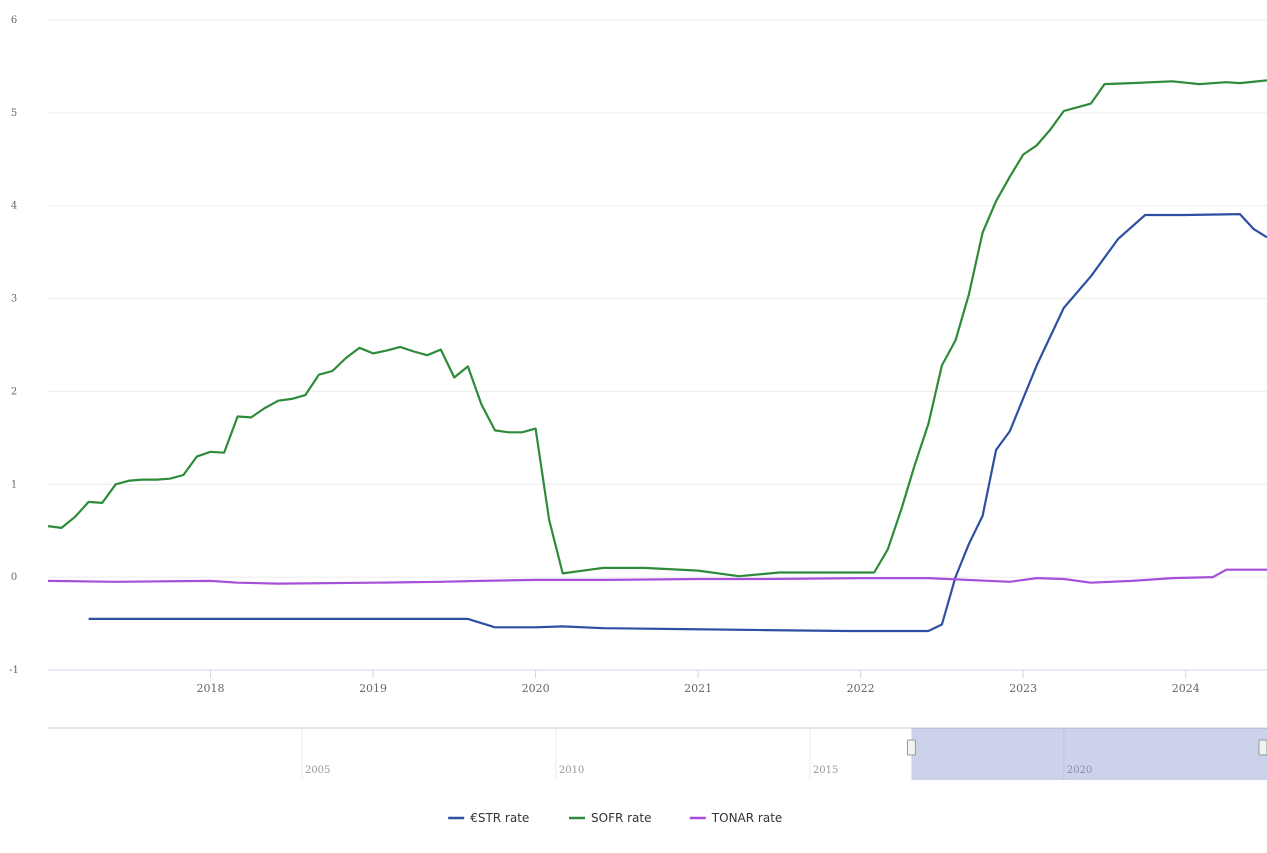 This screenshot has width=1267, height=853. What do you see at coordinates (317, 770) in the screenshot?
I see `navigator-tick-label: 2005` at bounding box center [317, 770].